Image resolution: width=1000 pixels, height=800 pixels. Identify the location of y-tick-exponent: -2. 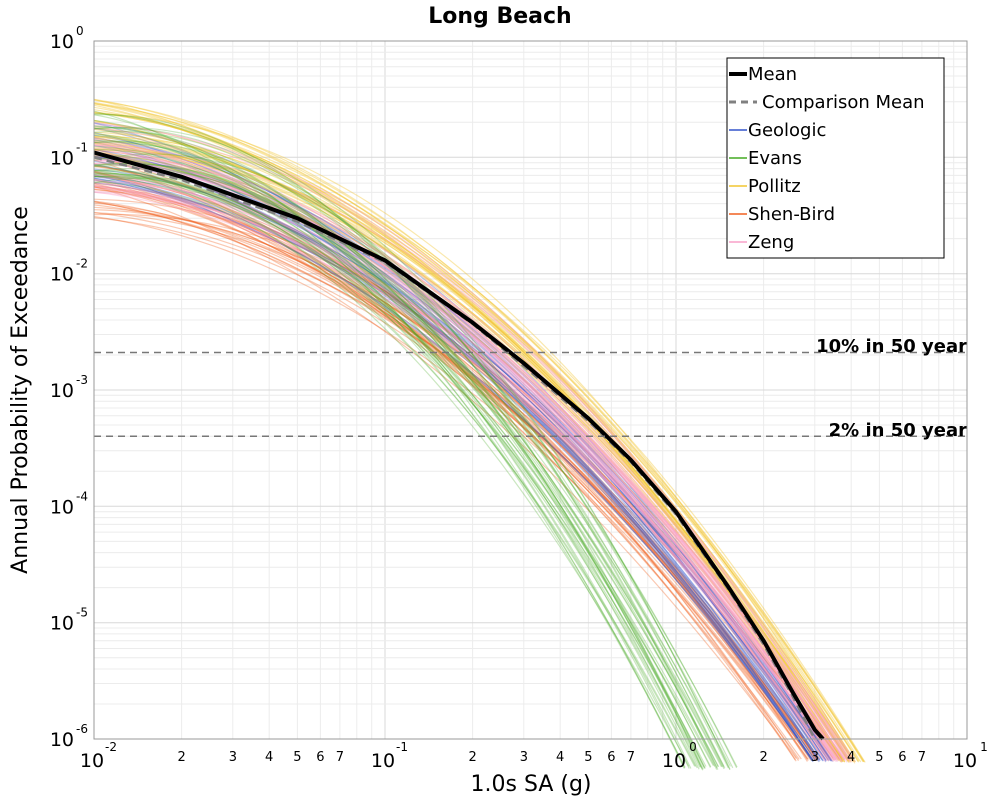
(82, 264).